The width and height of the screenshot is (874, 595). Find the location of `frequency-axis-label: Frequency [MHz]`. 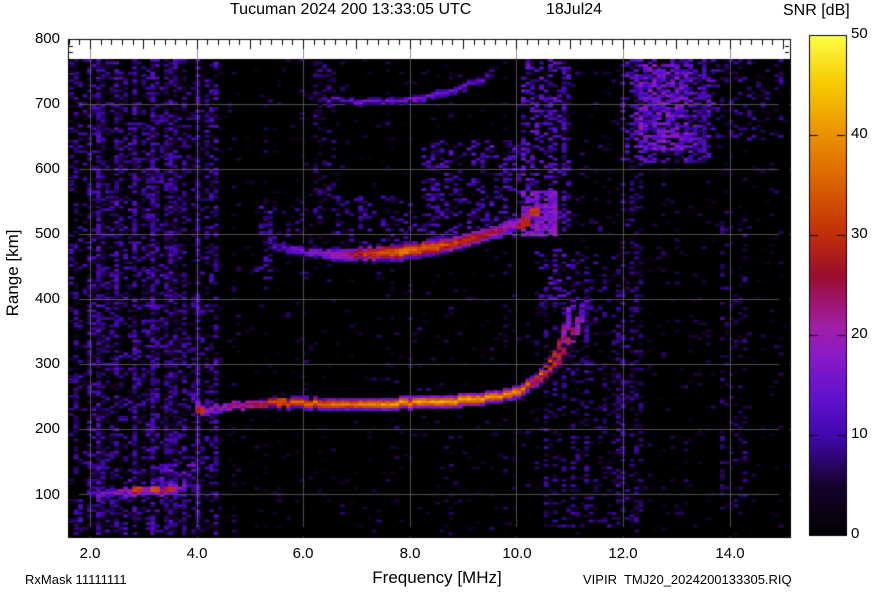

frequency-axis-label: Frequency [MHz] is located at coordinates (437, 577).